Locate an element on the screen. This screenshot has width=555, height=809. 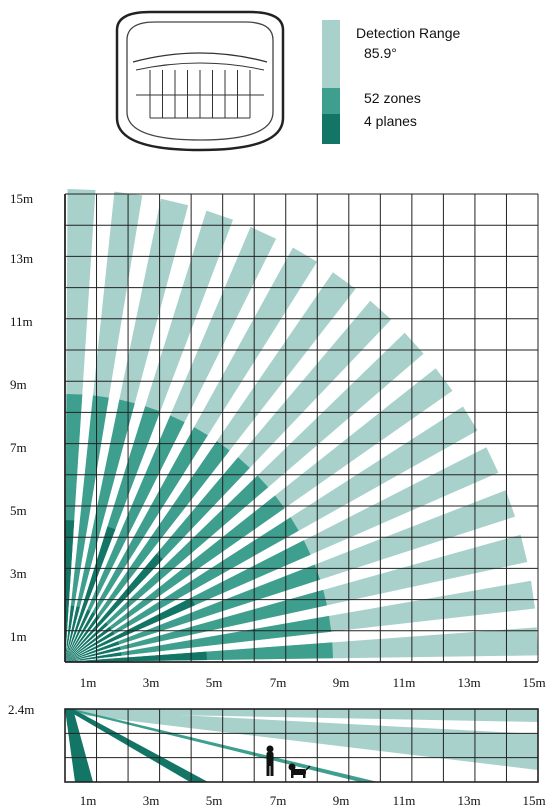
top-view-x-ticks: 1m 3m 5m 7m 9m 11m 13m 15m is located at coordinates (313, 682).